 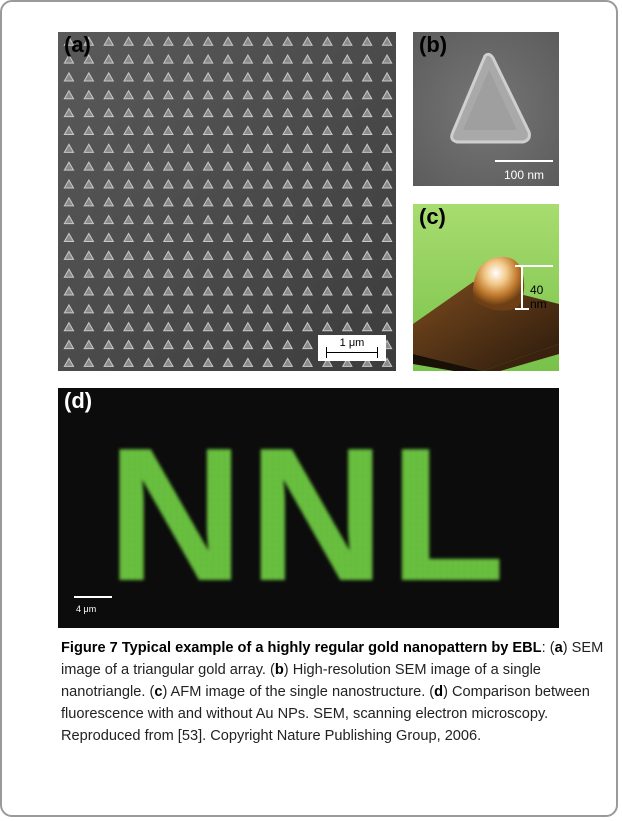 What do you see at coordinates (86, 609) in the screenshot?
I see `panel-d-scale-text: 4 μm` at bounding box center [86, 609].